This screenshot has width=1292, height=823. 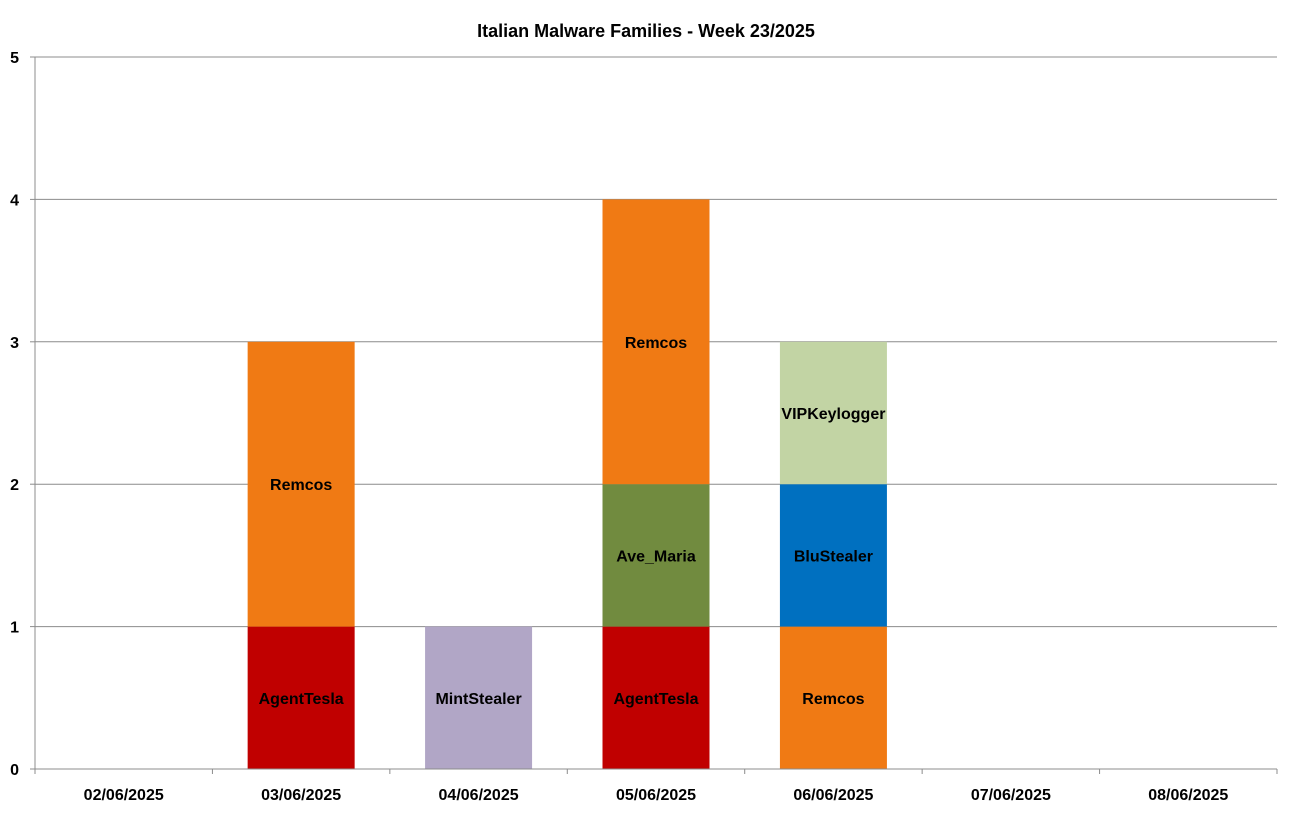 I want to click on bar-segment-label: Ave_Maria, so click(x=656, y=556).